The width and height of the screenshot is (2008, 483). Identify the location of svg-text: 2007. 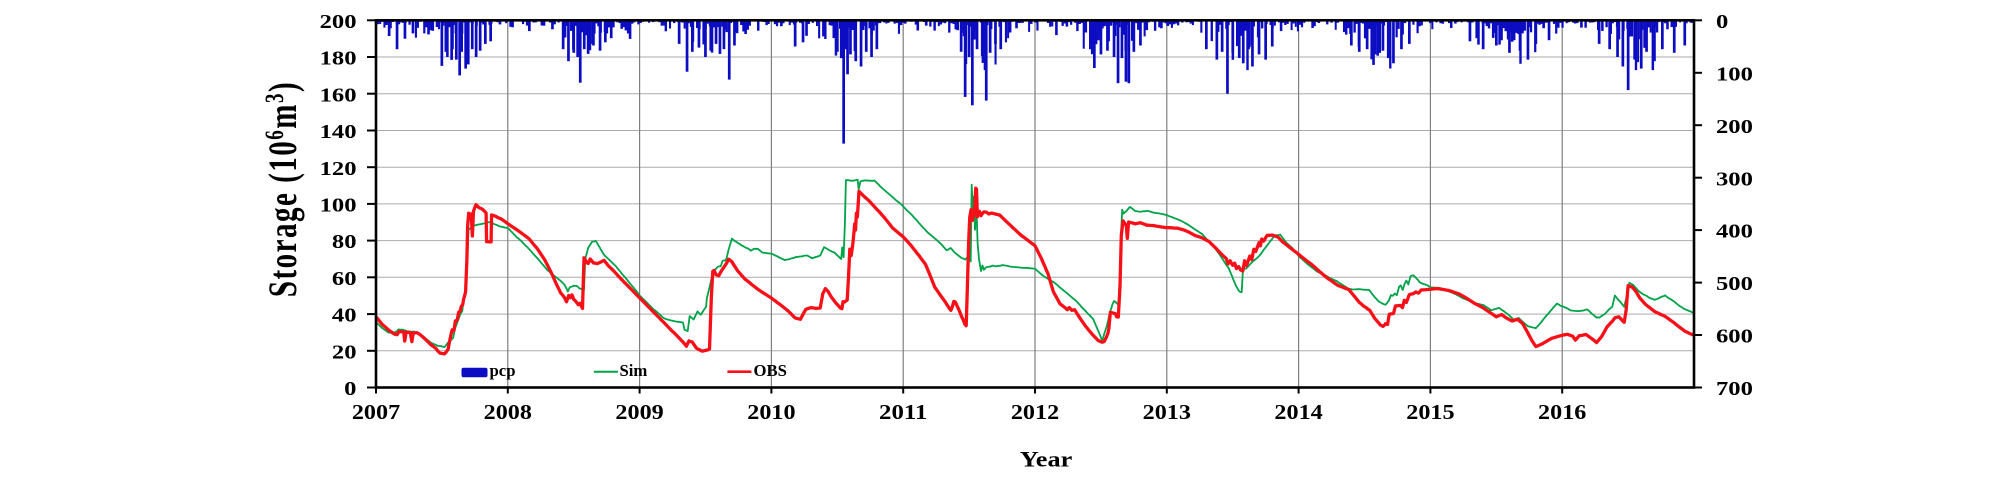
(376, 412).